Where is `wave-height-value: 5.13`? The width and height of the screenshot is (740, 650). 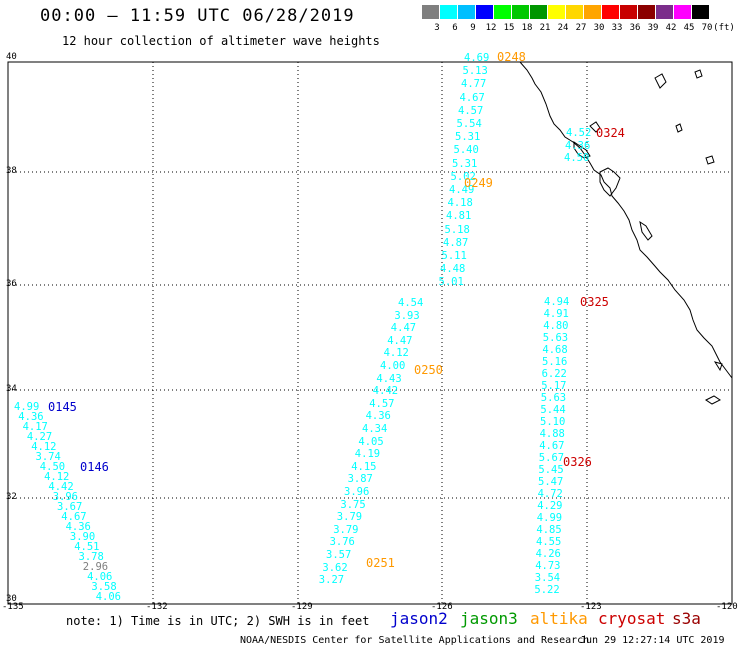
wave-height-value: 5.13 is located at coordinates (475, 71).